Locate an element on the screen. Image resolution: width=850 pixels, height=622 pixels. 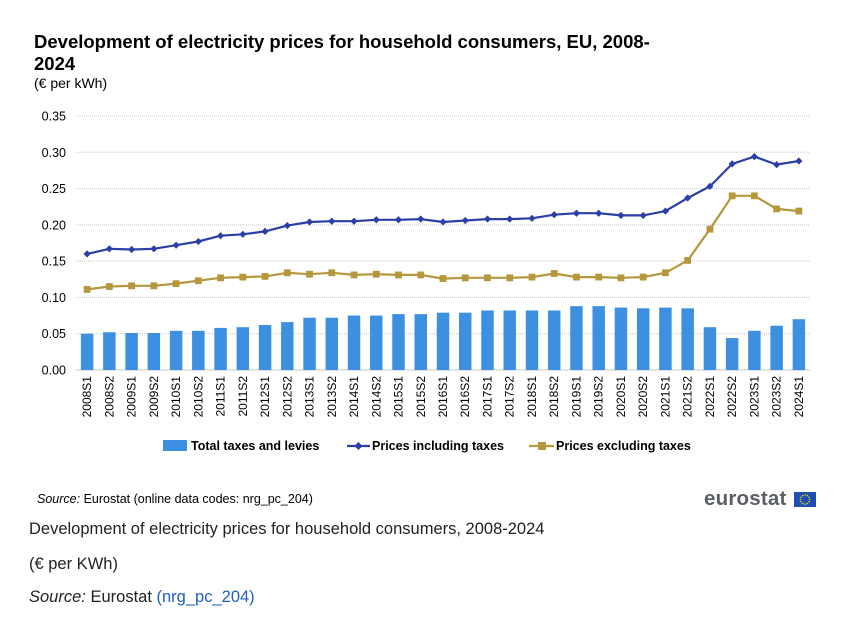
x-tick-label: 2010S2 is located at coordinates (198, 397).